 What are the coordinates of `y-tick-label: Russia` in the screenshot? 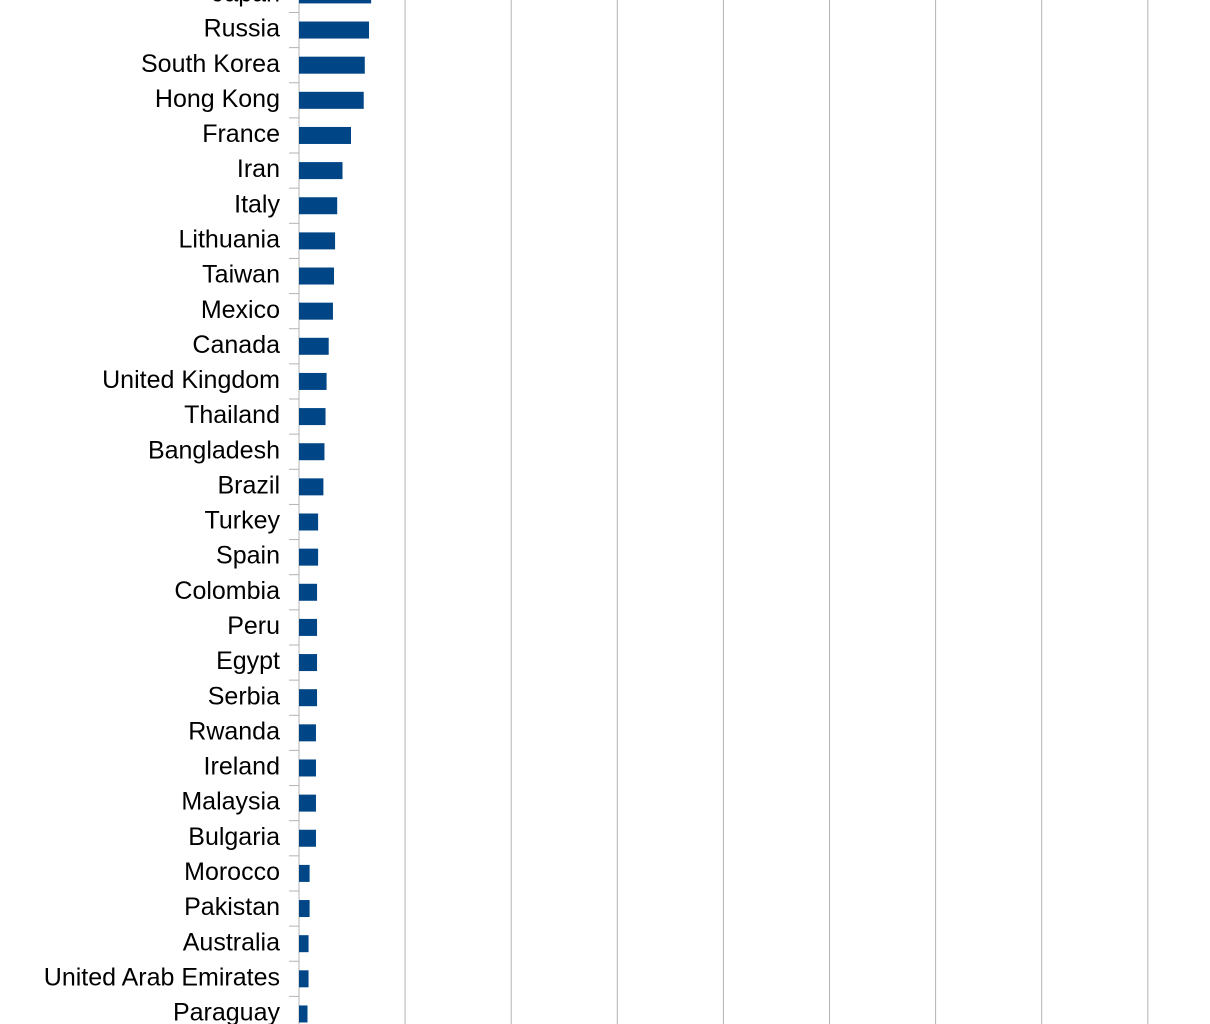 It's located at (242, 29).